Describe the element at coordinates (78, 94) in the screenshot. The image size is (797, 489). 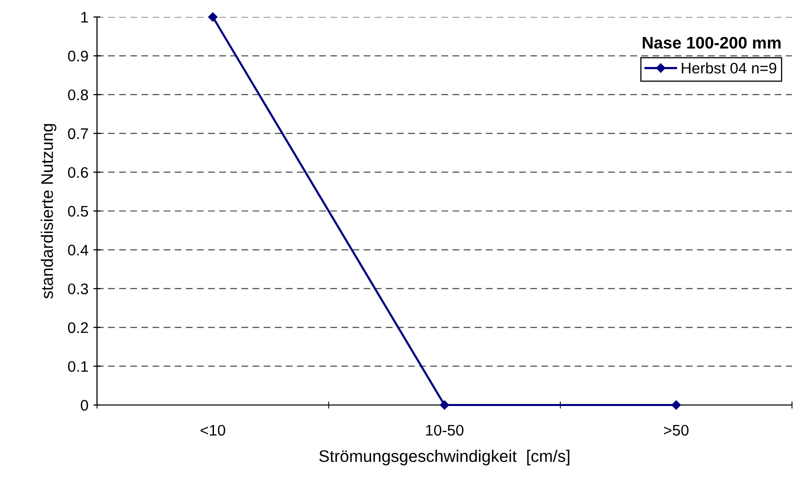
I see `y-tick-label: 0.8` at that location.